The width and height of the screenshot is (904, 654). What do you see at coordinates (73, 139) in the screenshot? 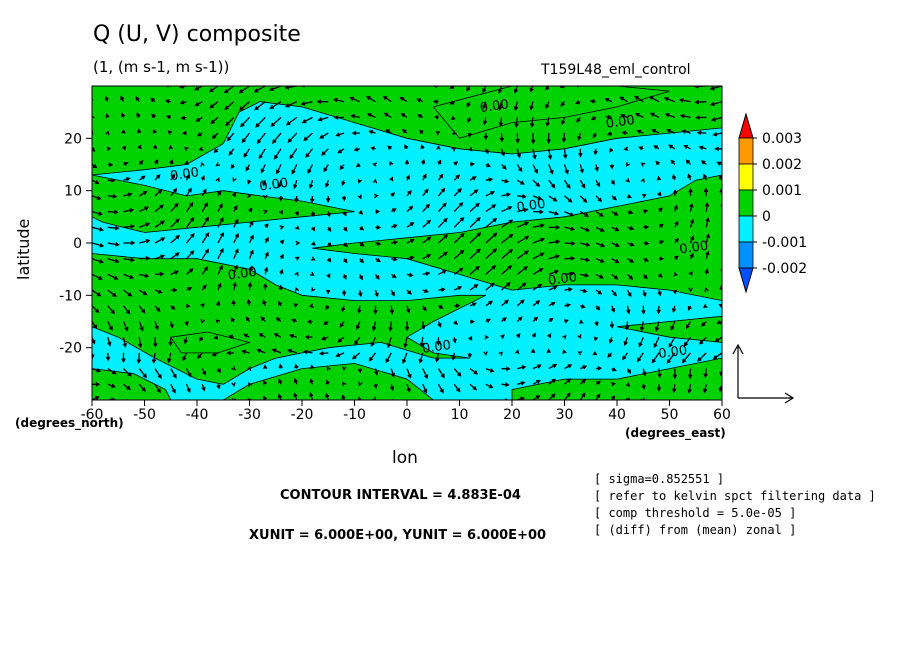
I see `y-tick-label: 20` at bounding box center [73, 139].